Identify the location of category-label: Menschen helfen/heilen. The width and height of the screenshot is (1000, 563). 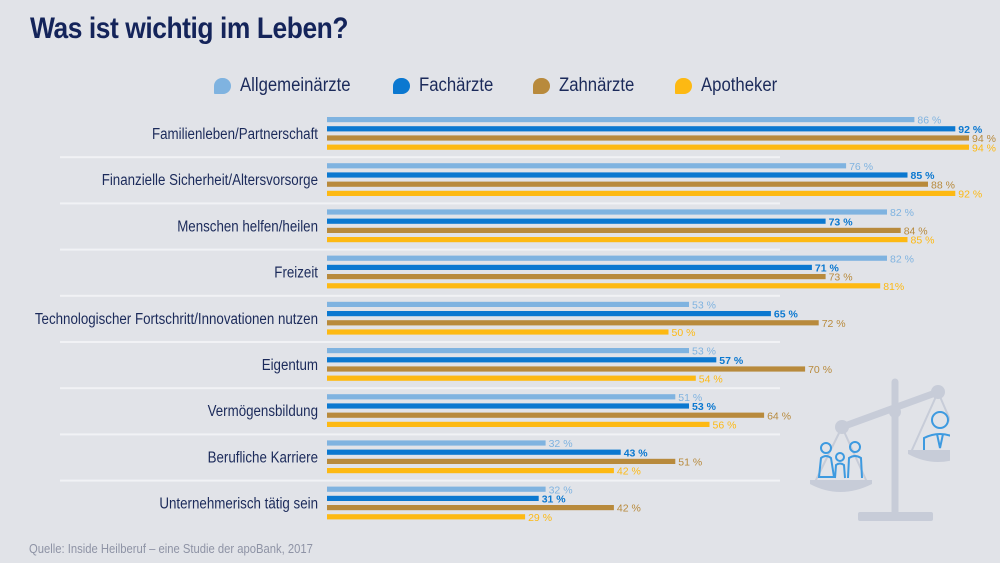
(247, 226).